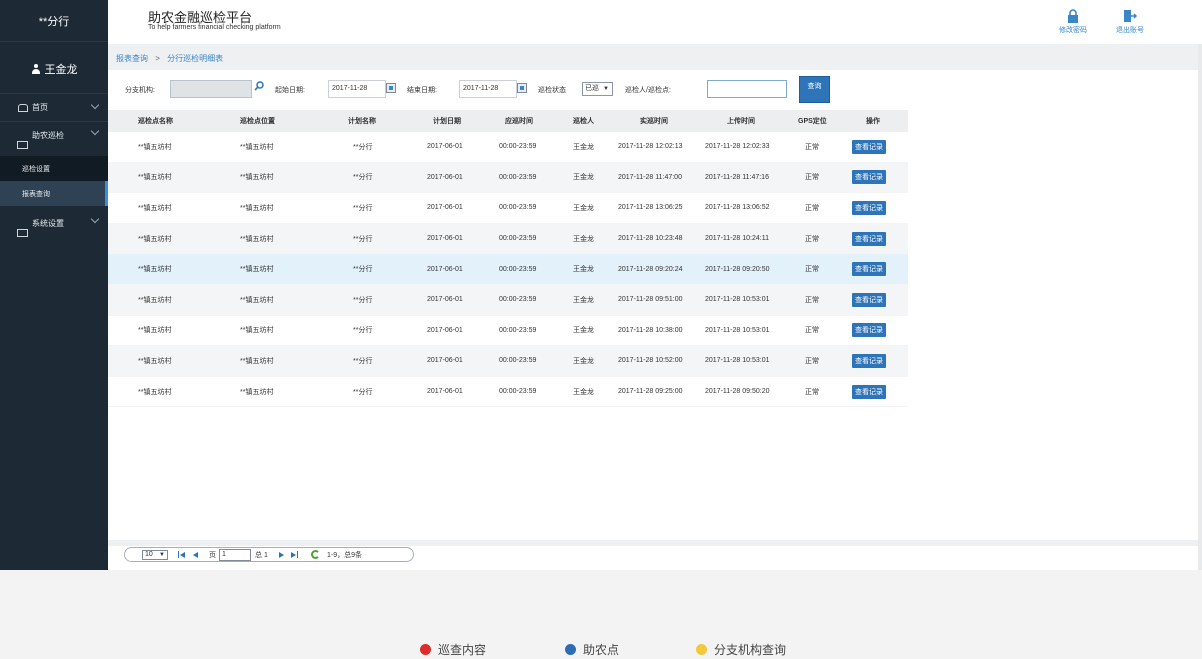 The height and width of the screenshot is (659, 1202). What do you see at coordinates (95, 105) in the screenshot?
I see `chevron-down-icon` at bounding box center [95, 105].